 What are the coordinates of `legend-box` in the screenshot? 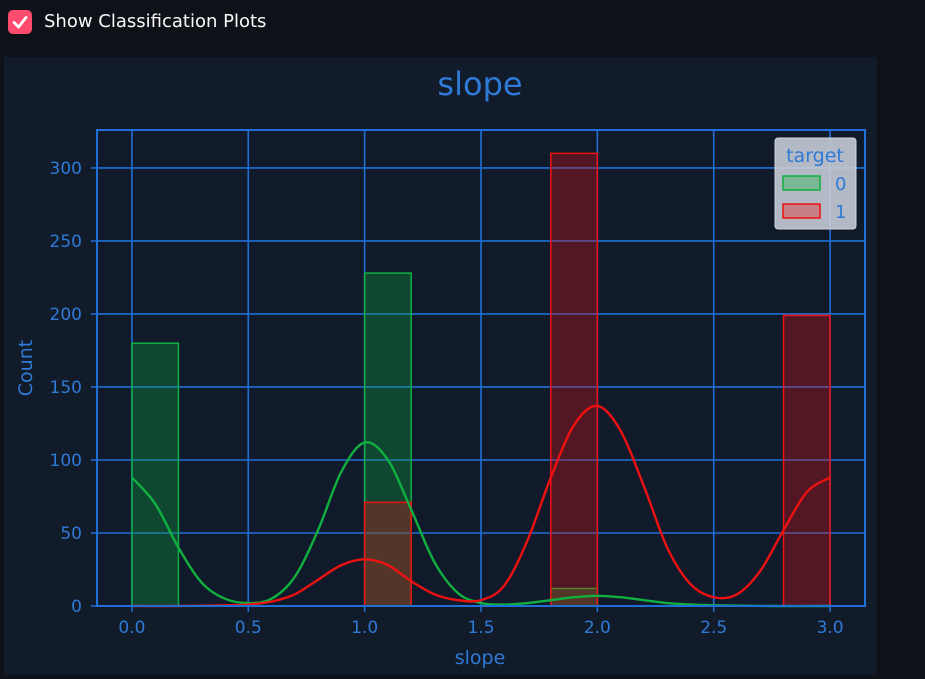 It's located at (815, 183).